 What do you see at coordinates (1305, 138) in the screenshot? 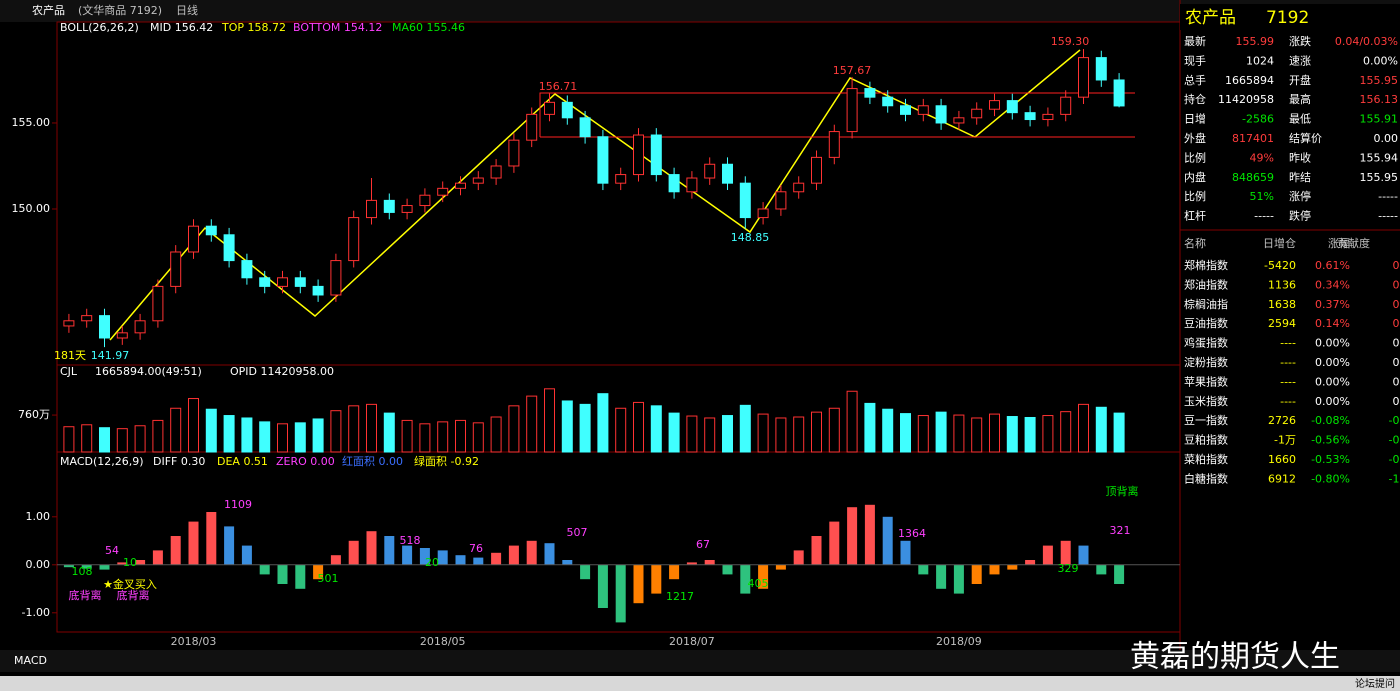
I see `quote-label: 结算价` at bounding box center [1305, 138].